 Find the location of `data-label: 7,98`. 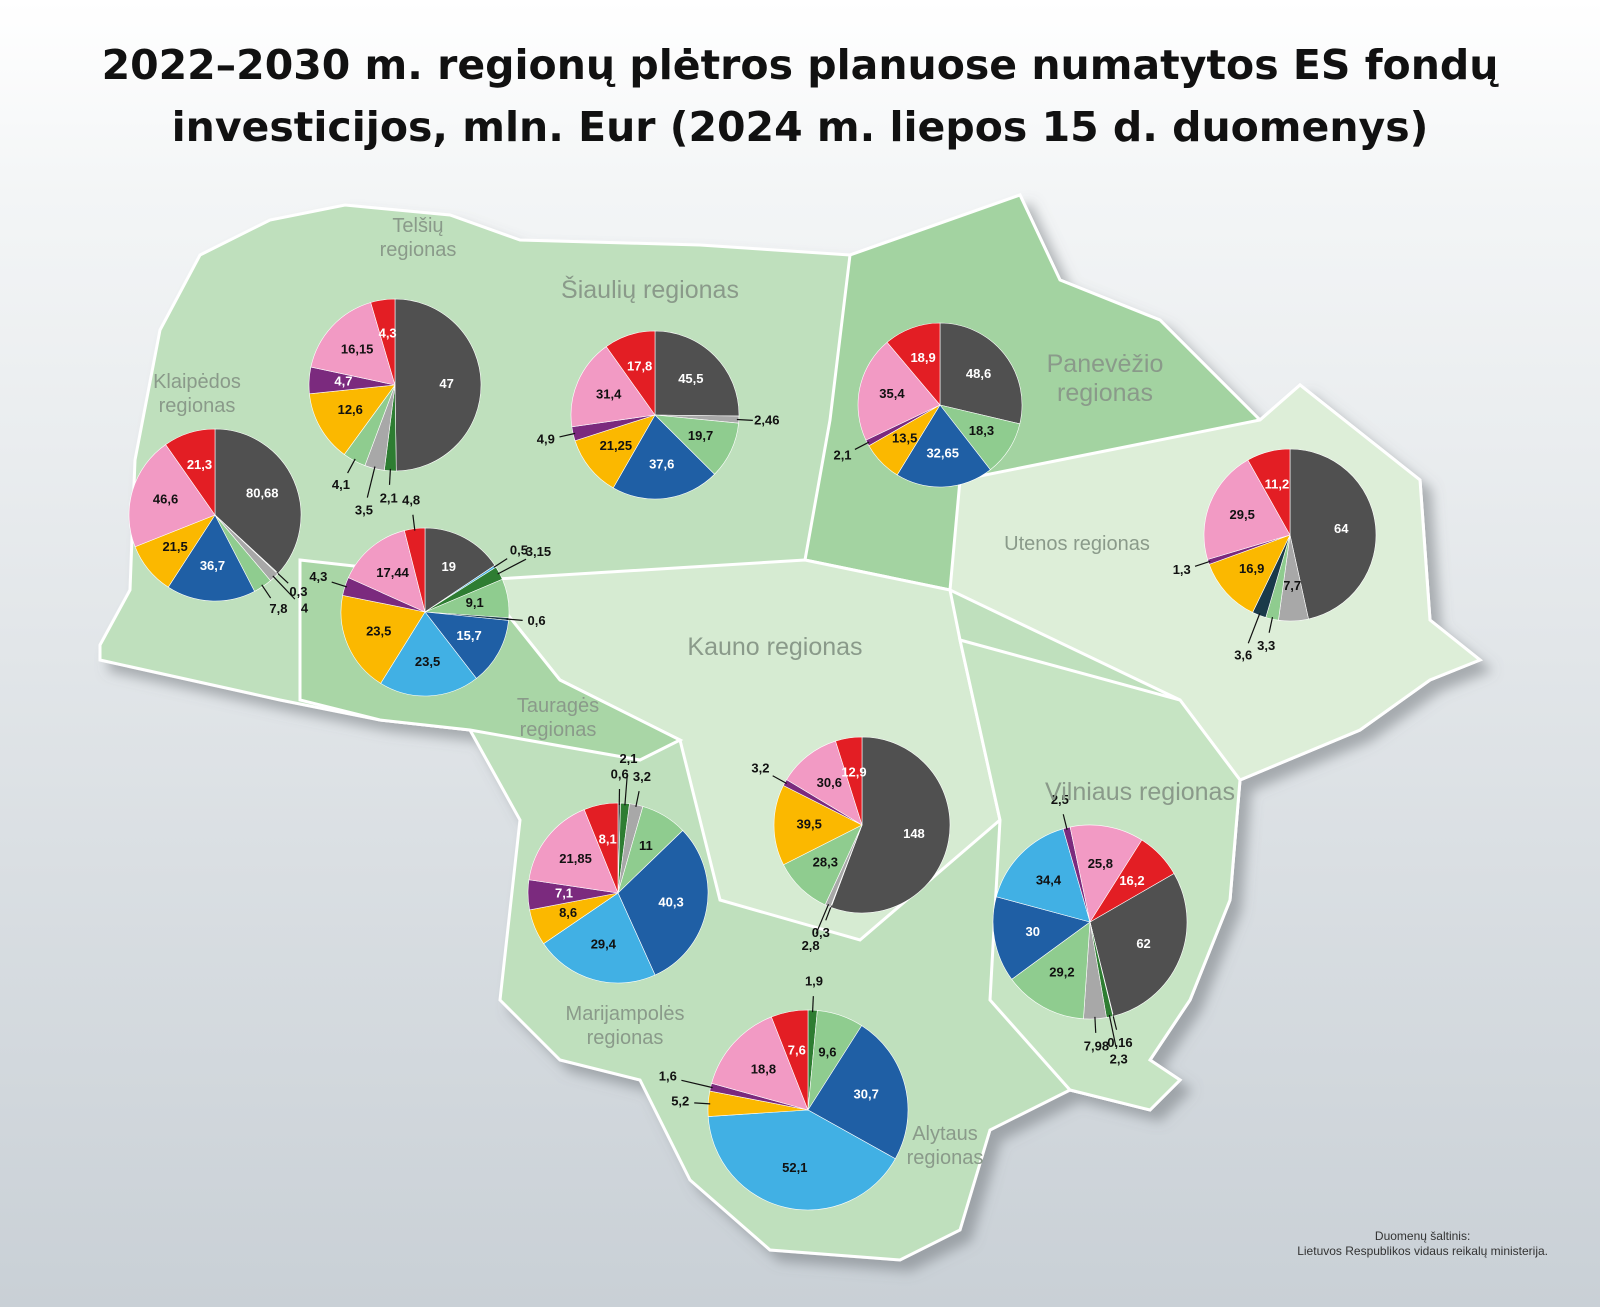

data-label: 7,98 is located at coordinates (1096, 1045).